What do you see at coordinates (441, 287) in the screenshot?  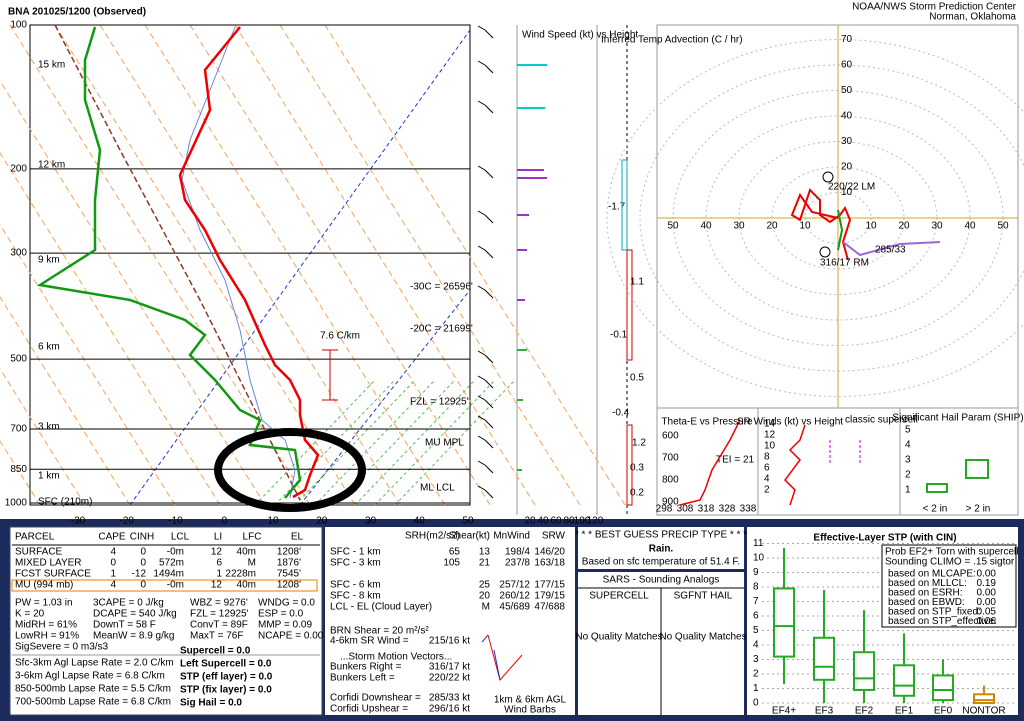 I see `level-label: -30C = 26596'` at bounding box center [441, 287].